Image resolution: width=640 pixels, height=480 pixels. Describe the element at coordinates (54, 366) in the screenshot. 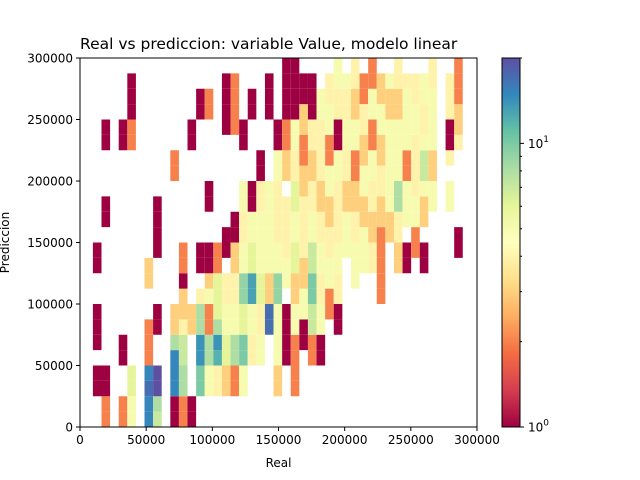

I see `y-tick-label: 50000` at that location.